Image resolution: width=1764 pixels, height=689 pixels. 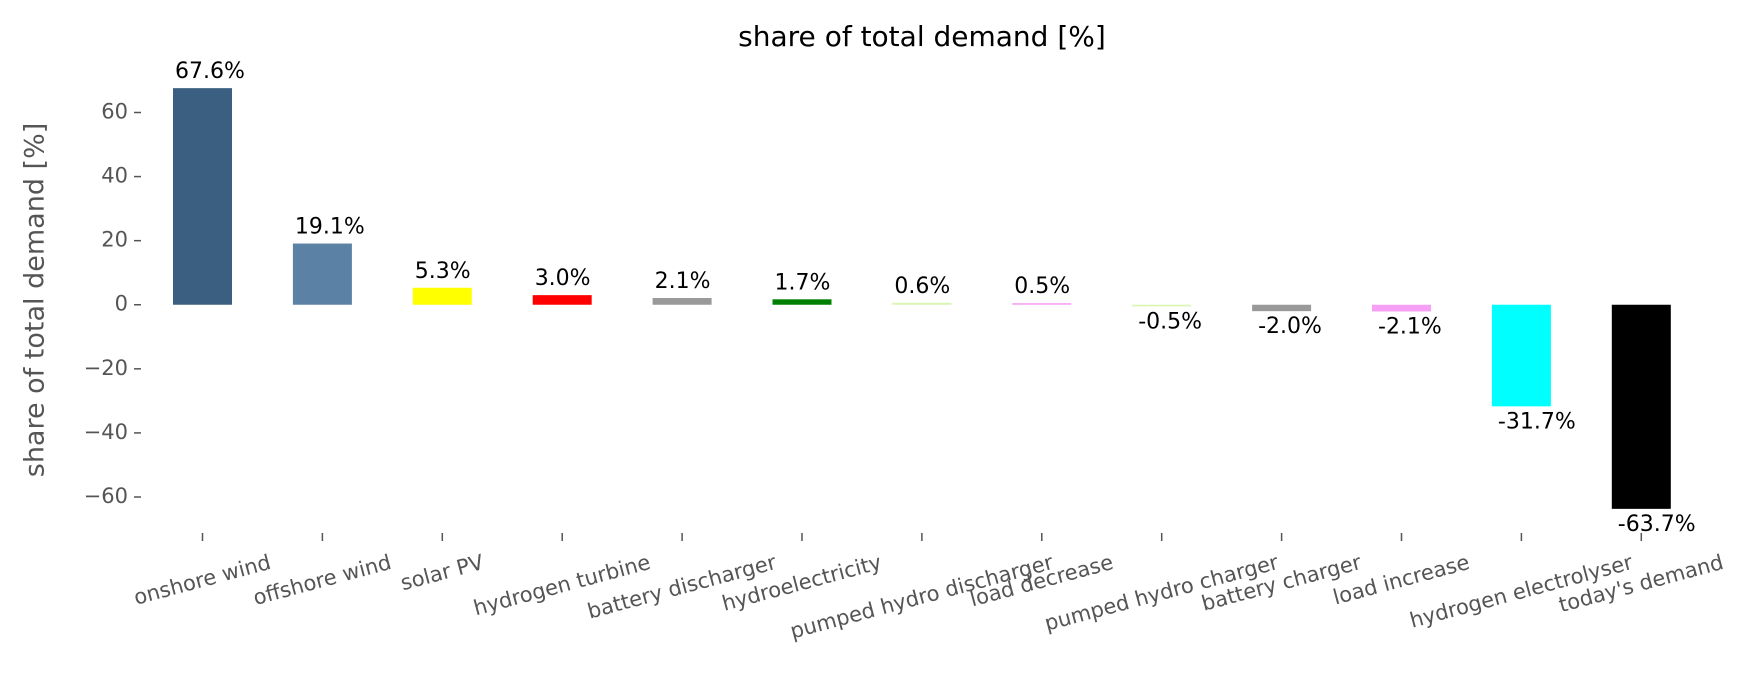 What do you see at coordinates (683, 281) in the screenshot?
I see `value-label: 2.1%` at bounding box center [683, 281].